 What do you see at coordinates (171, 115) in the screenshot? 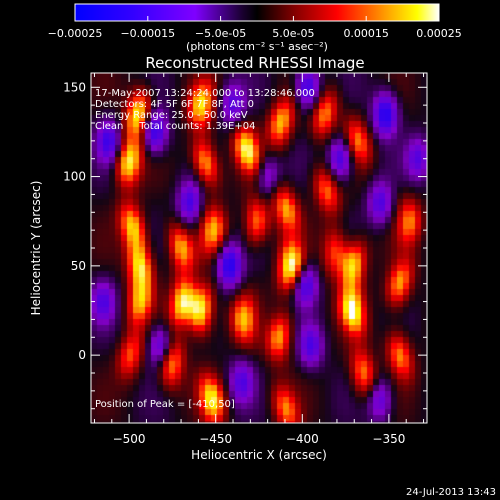
I see `annotation-energy-range: Energy Range: 25.0 - 50.0 keV` at bounding box center [171, 115].